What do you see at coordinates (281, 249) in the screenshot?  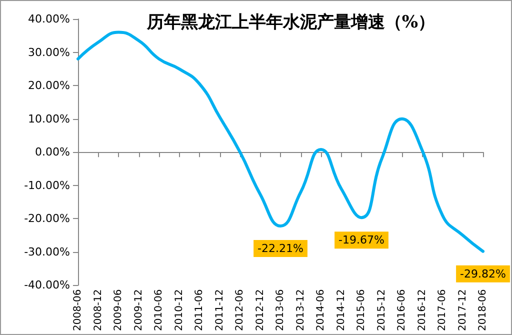 I see `data-label: -22.21%` at bounding box center [281, 249].